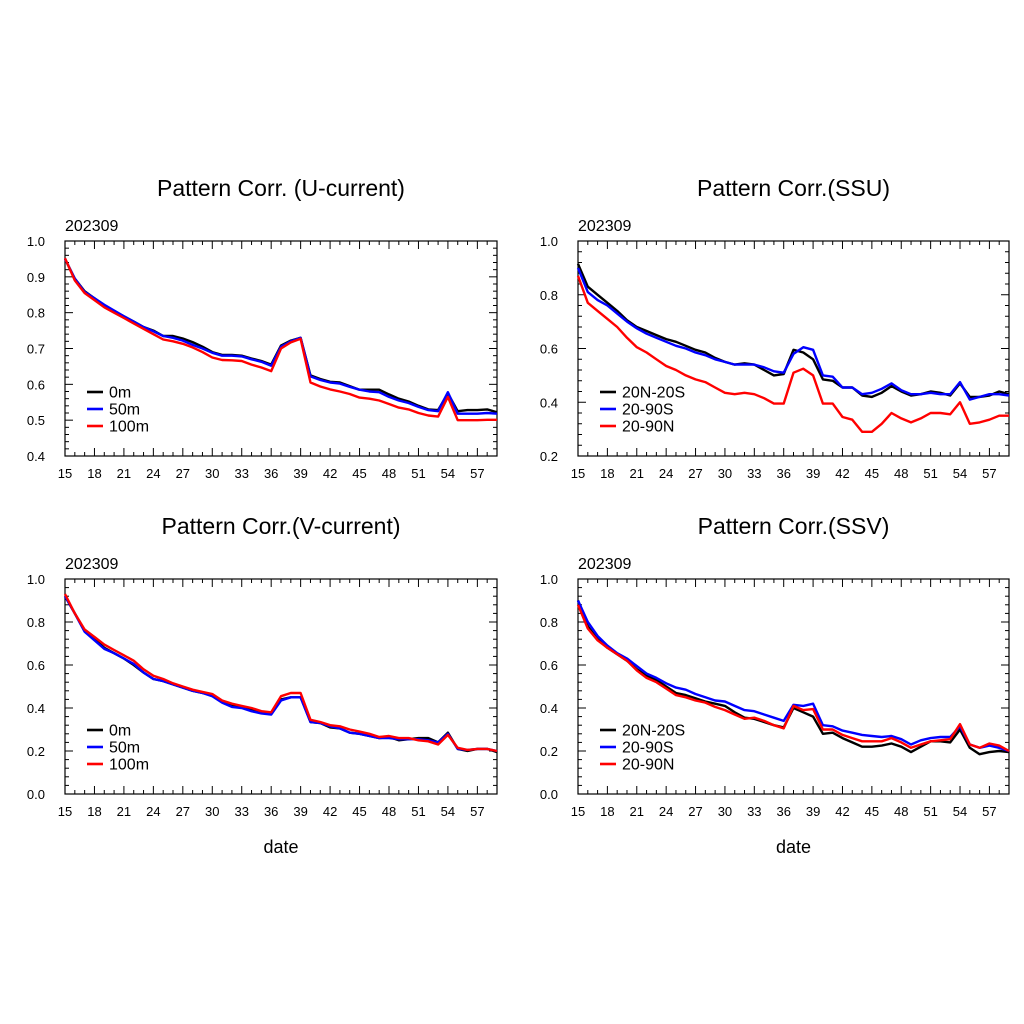 This screenshot has height=1024, width=1024. What do you see at coordinates (129, 765) in the screenshot?
I see `legend-label: 100m` at bounding box center [129, 765].